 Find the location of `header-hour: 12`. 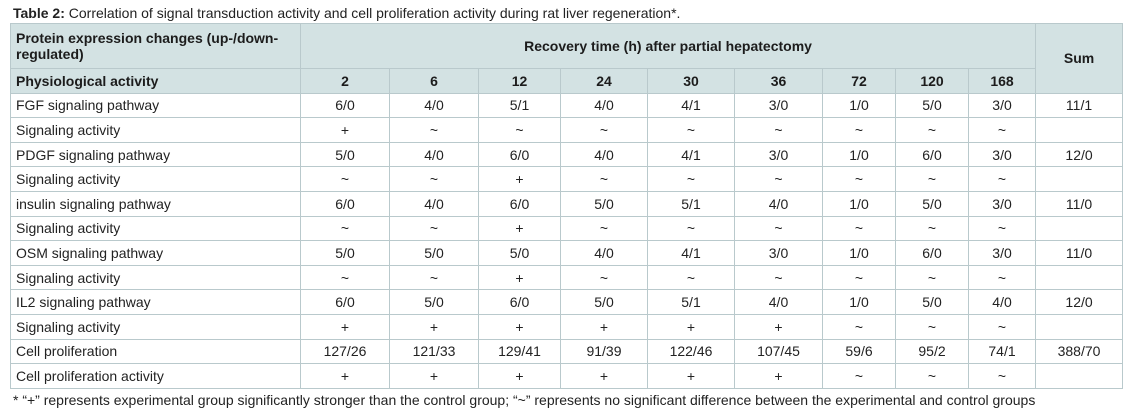

header-hour: 12 is located at coordinates (519, 81).